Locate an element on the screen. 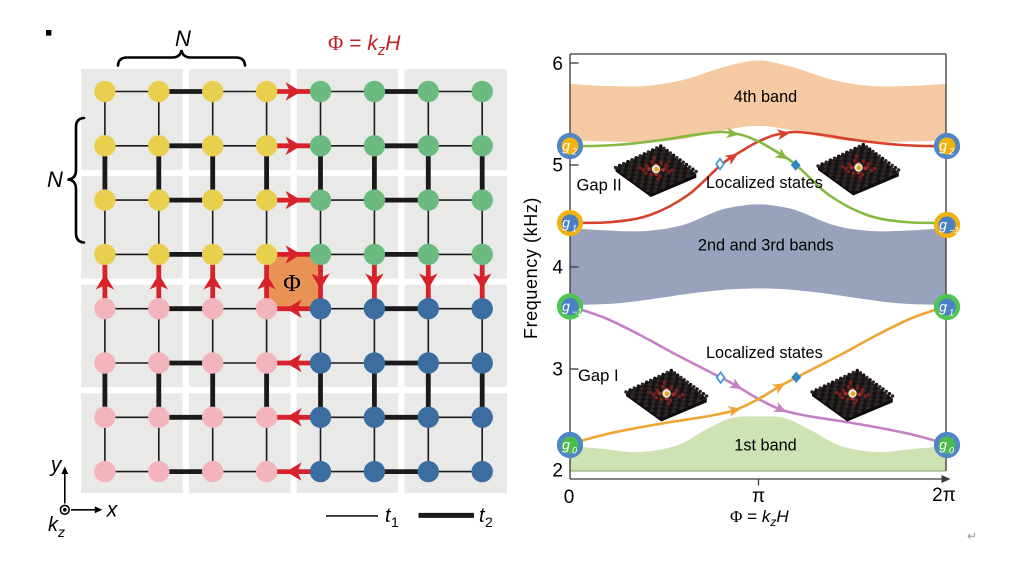  svg-text: 4th band is located at coordinates (765, 97).